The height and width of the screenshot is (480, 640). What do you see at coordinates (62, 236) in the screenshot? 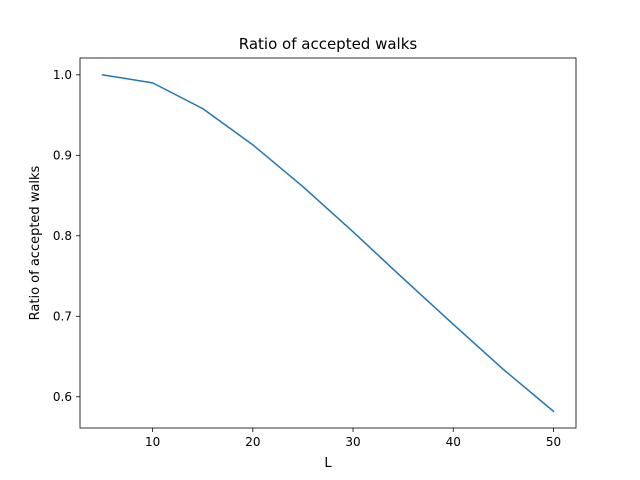
I see `y-tick-label: 0.8` at bounding box center [62, 236].